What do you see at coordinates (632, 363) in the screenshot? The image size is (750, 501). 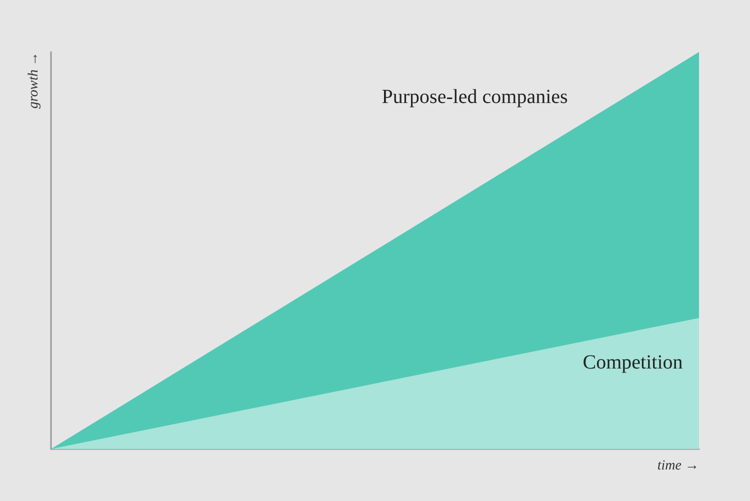 I see `series-label: Competition` at bounding box center [632, 363].